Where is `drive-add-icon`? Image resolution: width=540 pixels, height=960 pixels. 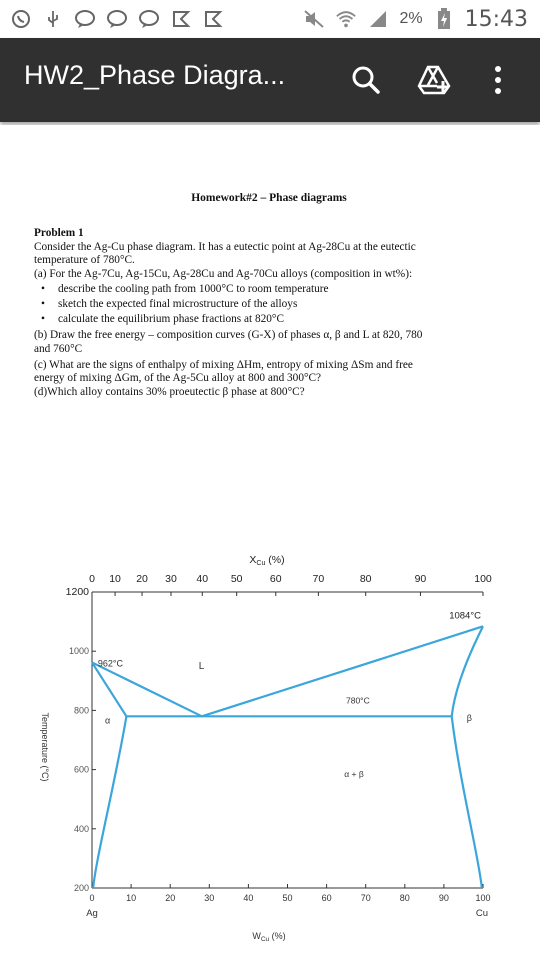
drive-add-icon is located at coordinates (434, 80).